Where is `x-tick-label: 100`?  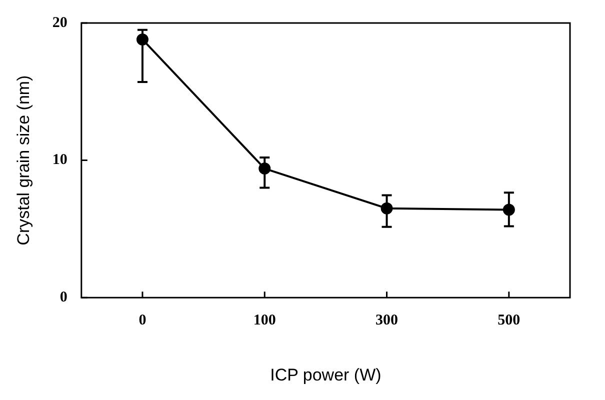
x-tick-label: 100 is located at coordinates (264, 320).